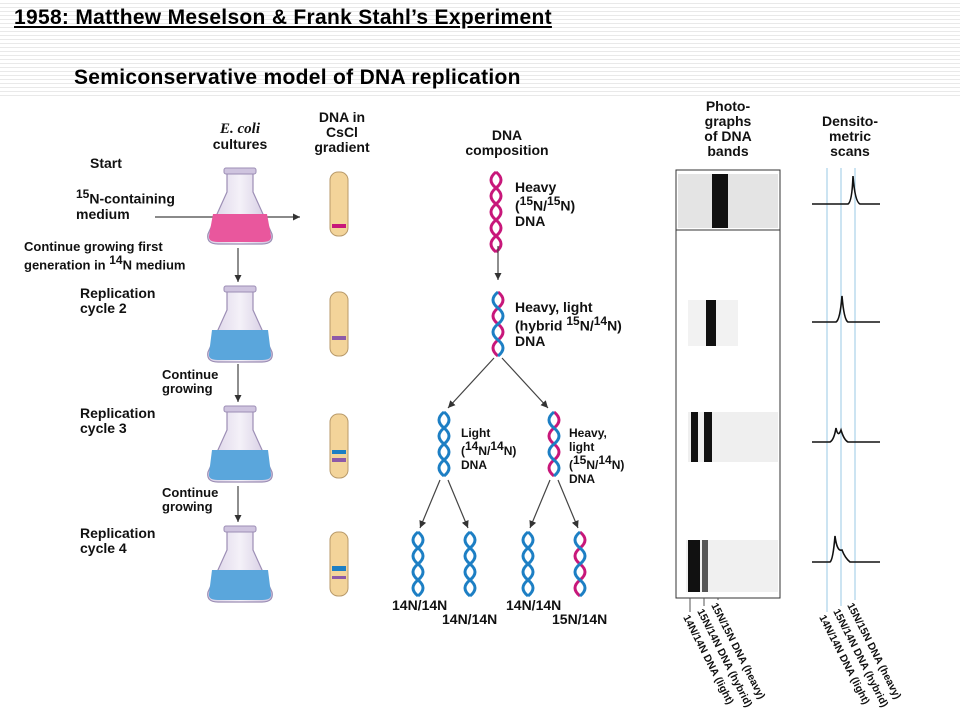  Describe the element at coordinates (118, 540) in the screenshot. I see `cycle4-label: Replication cycle 4` at that location.